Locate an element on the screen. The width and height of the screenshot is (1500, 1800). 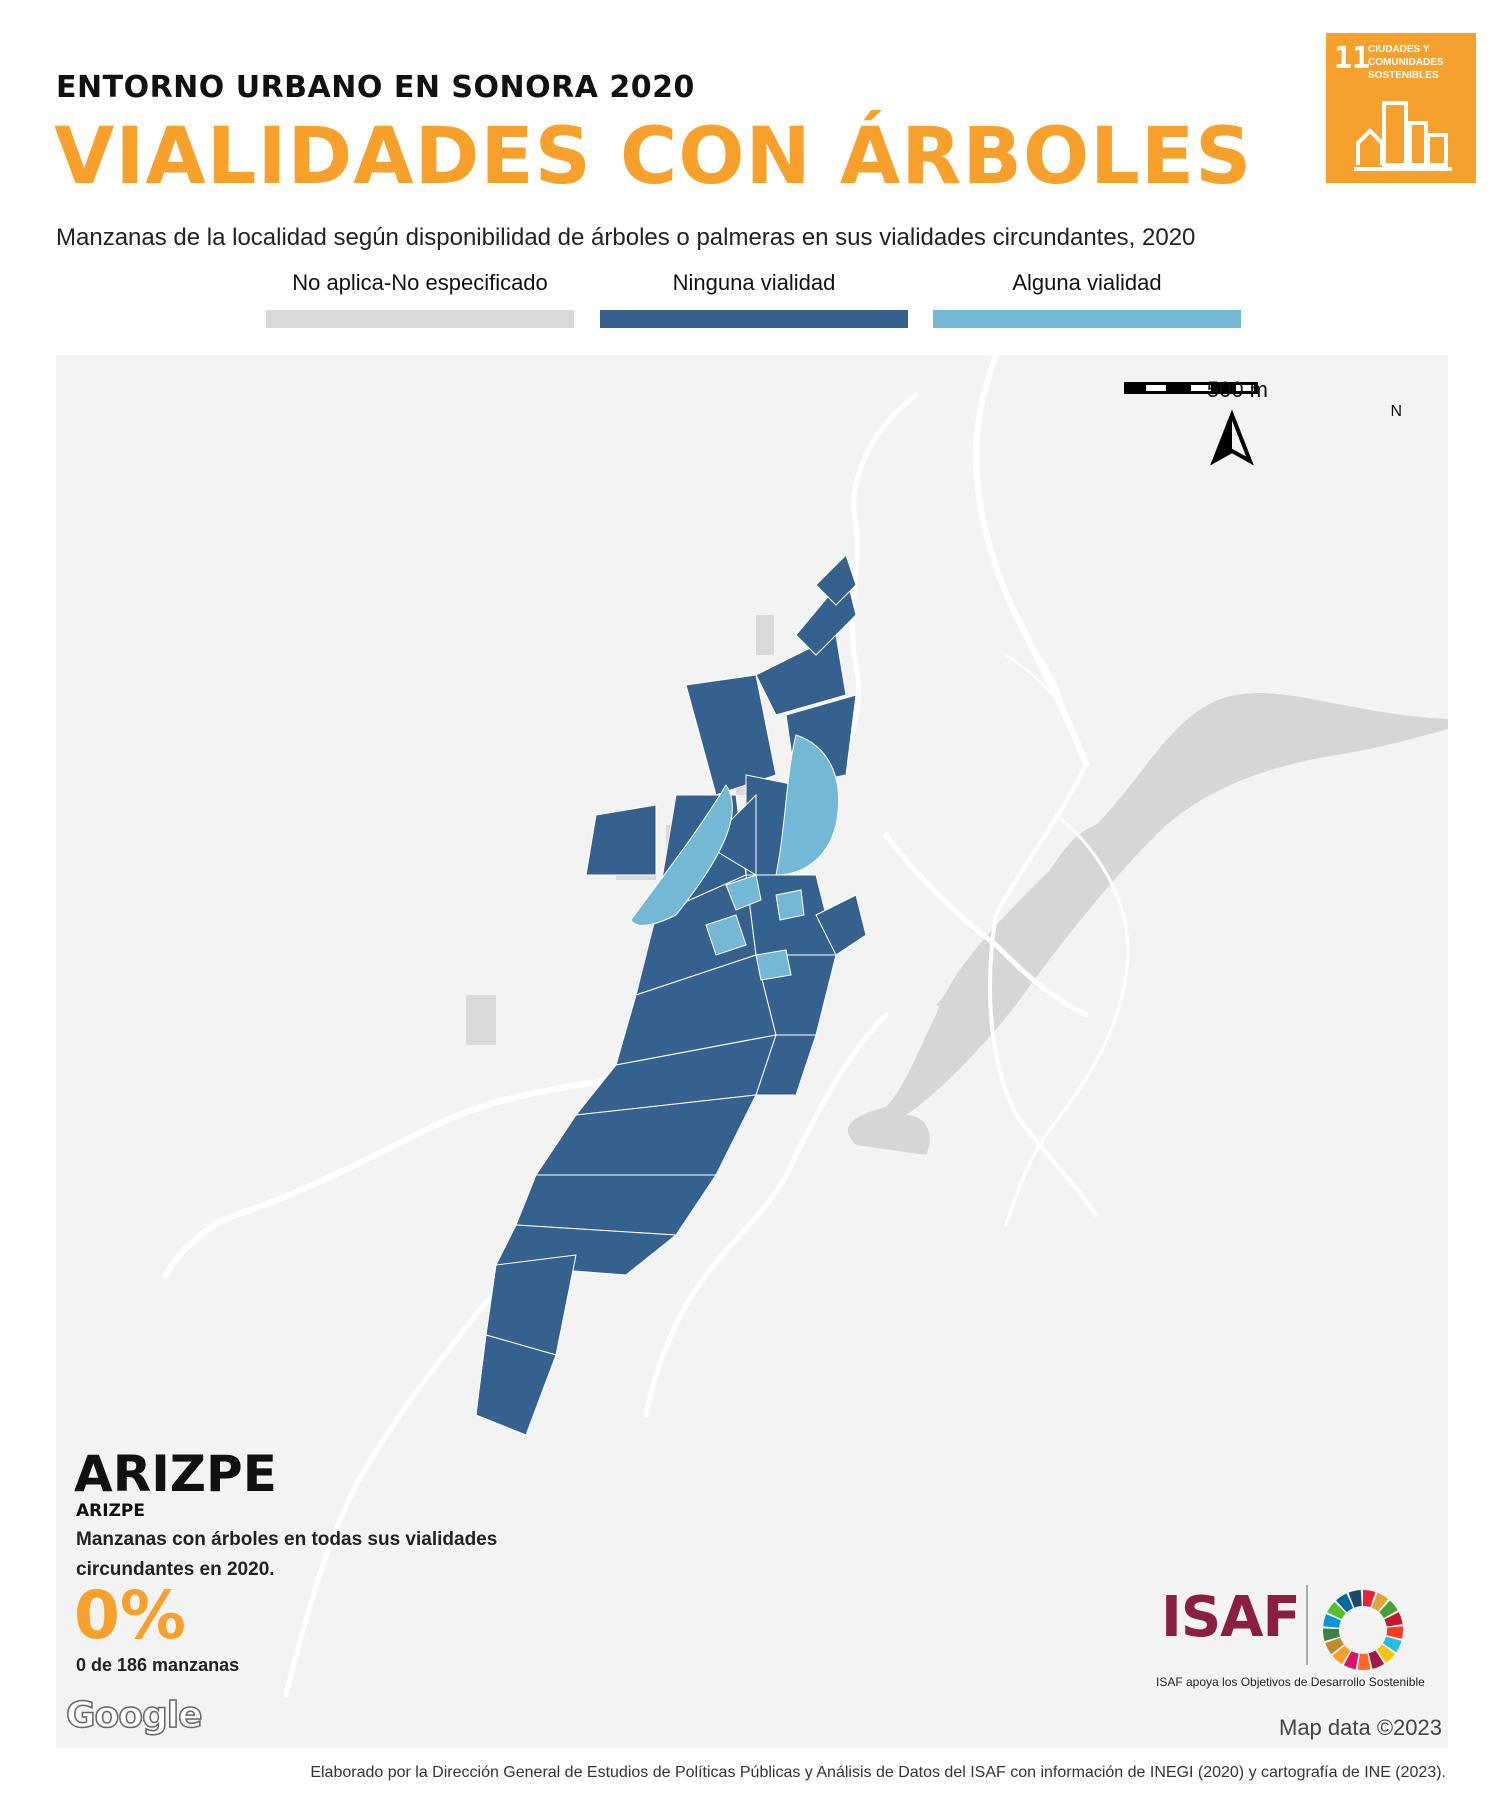
terrain-area is located at coordinates (888, 1131).